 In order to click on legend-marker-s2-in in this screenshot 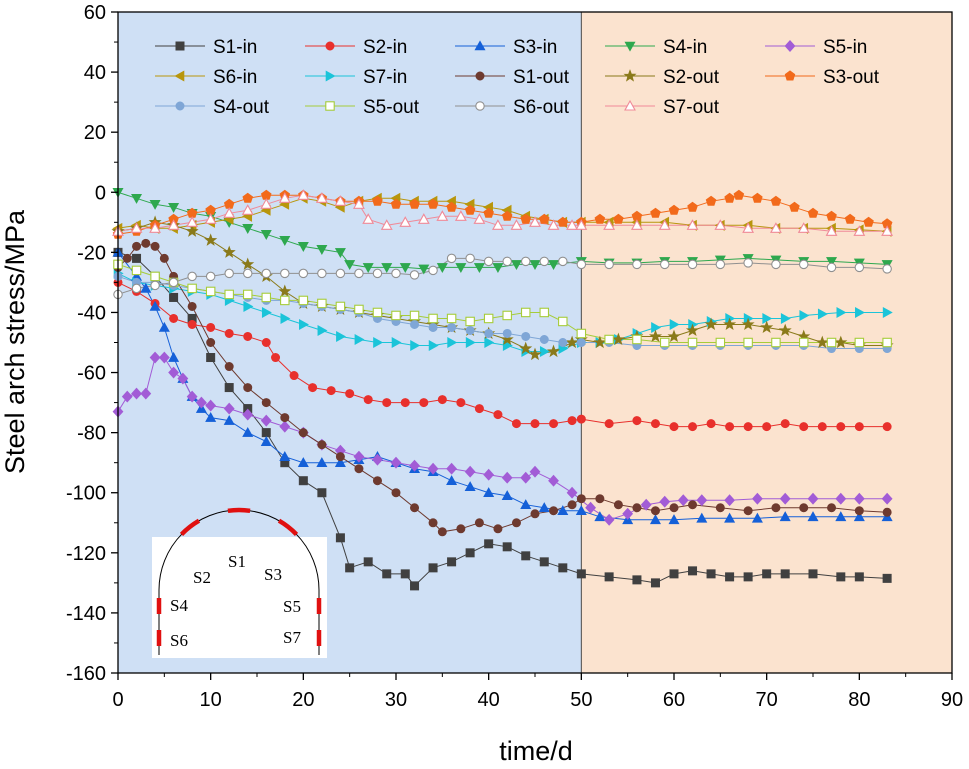, I will do `click(330, 46)`.